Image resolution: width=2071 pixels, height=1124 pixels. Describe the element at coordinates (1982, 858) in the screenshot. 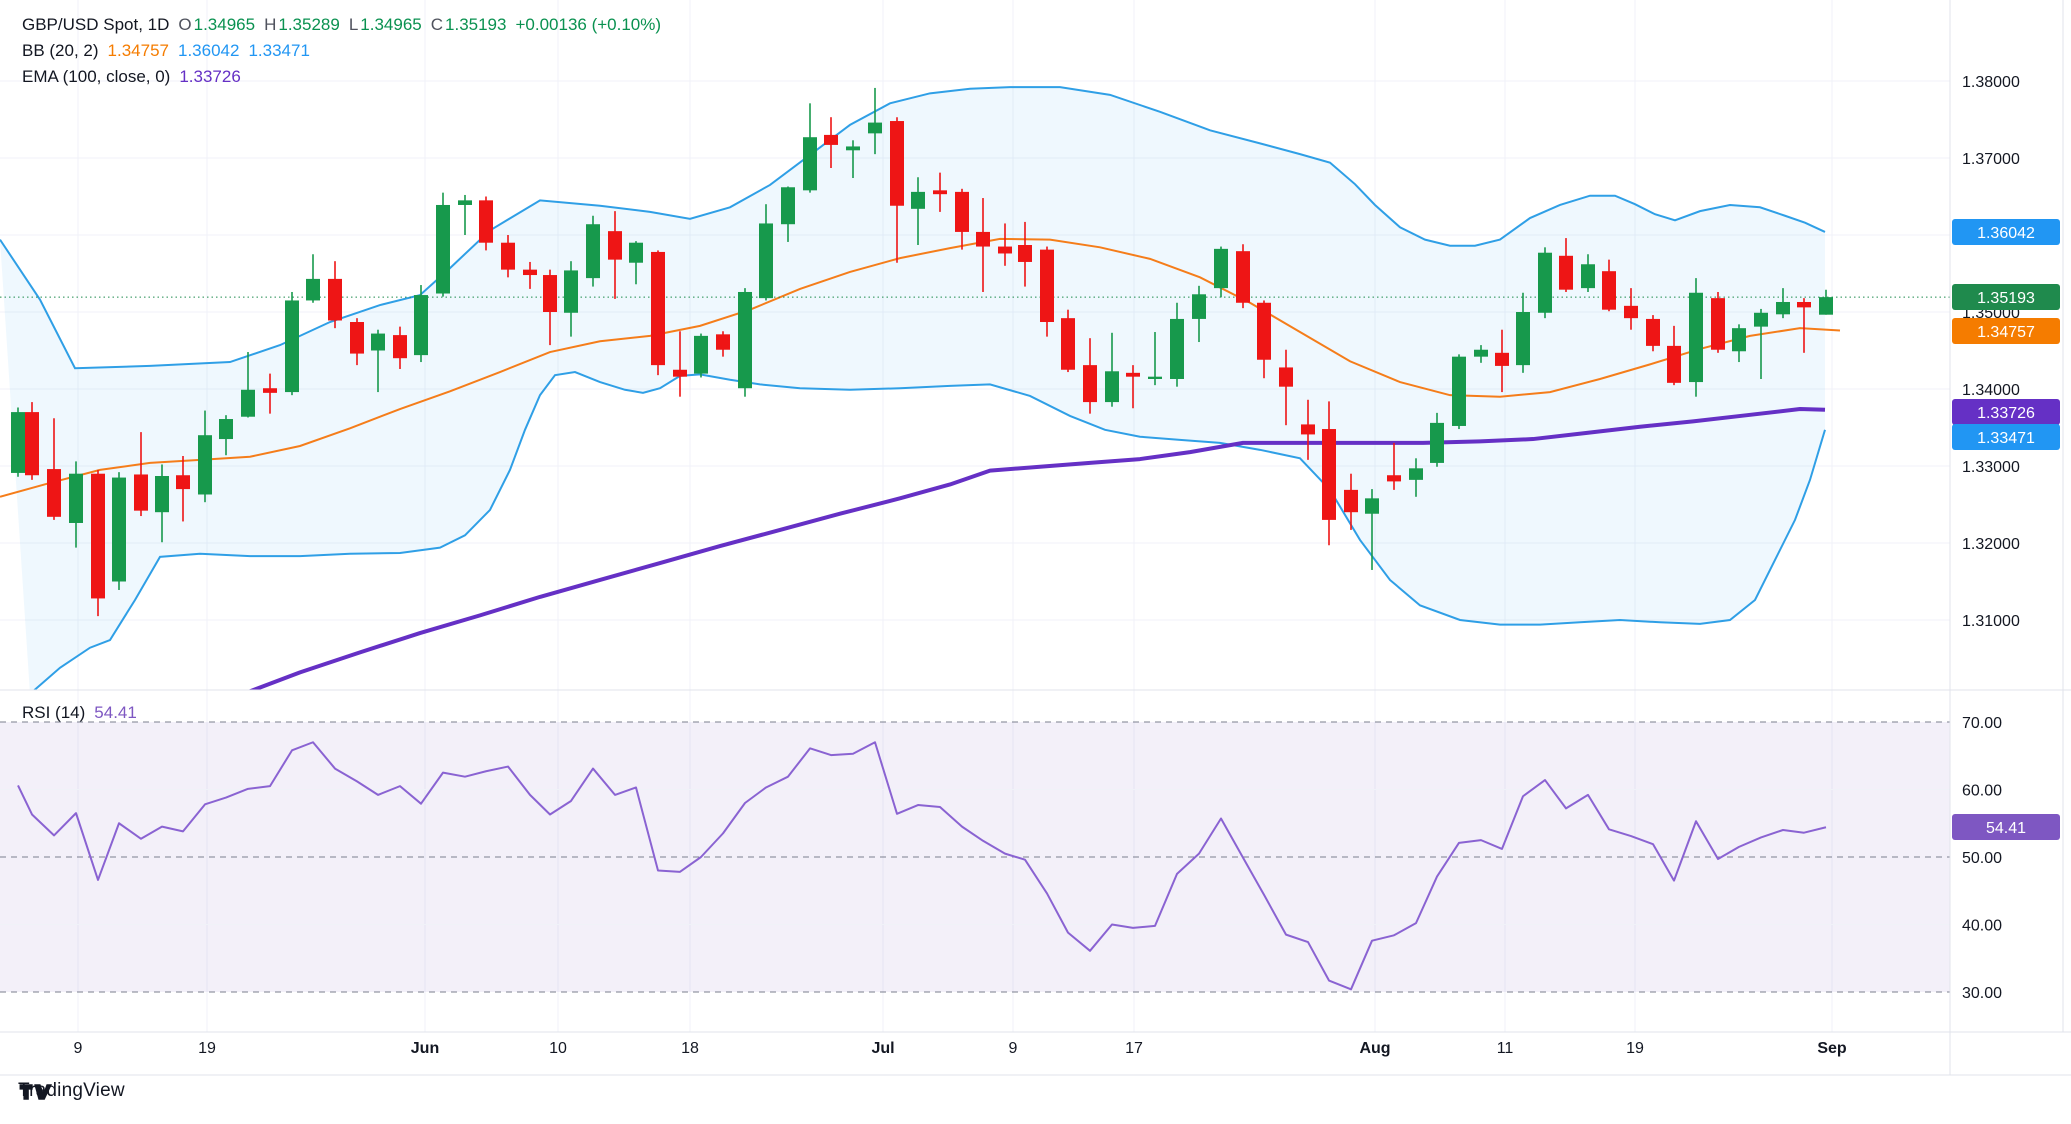

I see `svg-text: 50.00` at that location.